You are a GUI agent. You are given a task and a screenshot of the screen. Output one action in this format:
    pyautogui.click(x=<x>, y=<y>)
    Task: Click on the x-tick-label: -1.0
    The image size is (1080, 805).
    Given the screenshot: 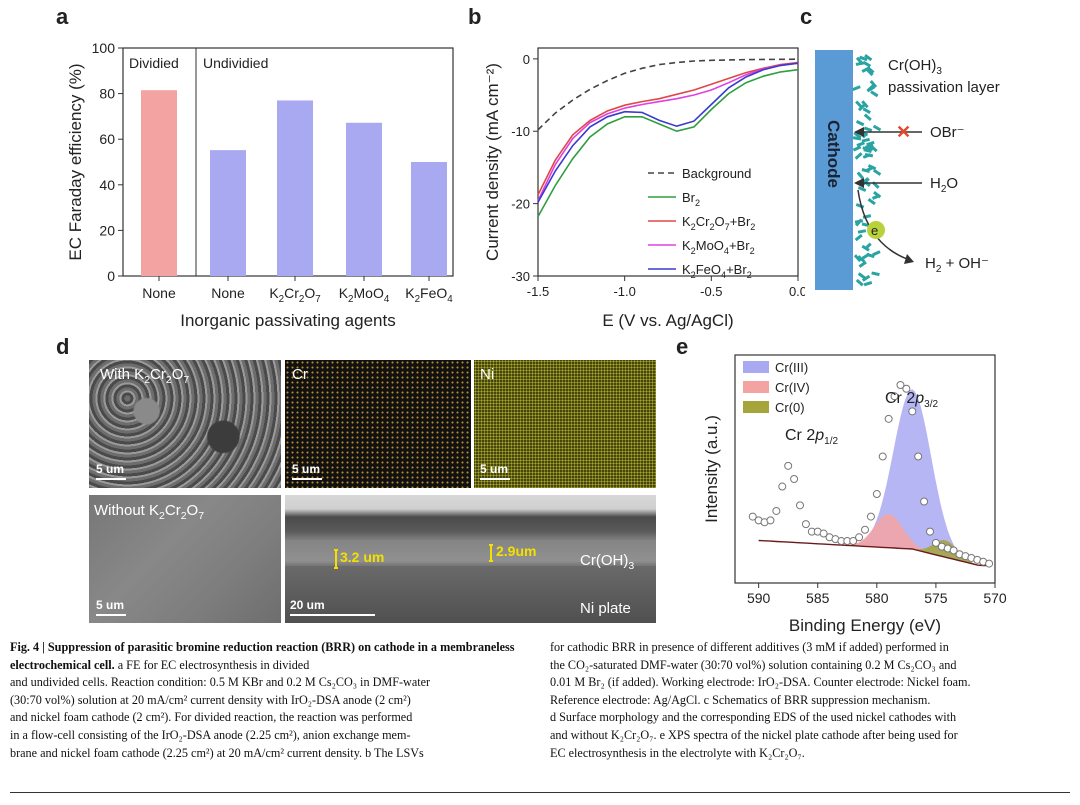 What is the action you would take?
    pyautogui.click(x=624, y=291)
    